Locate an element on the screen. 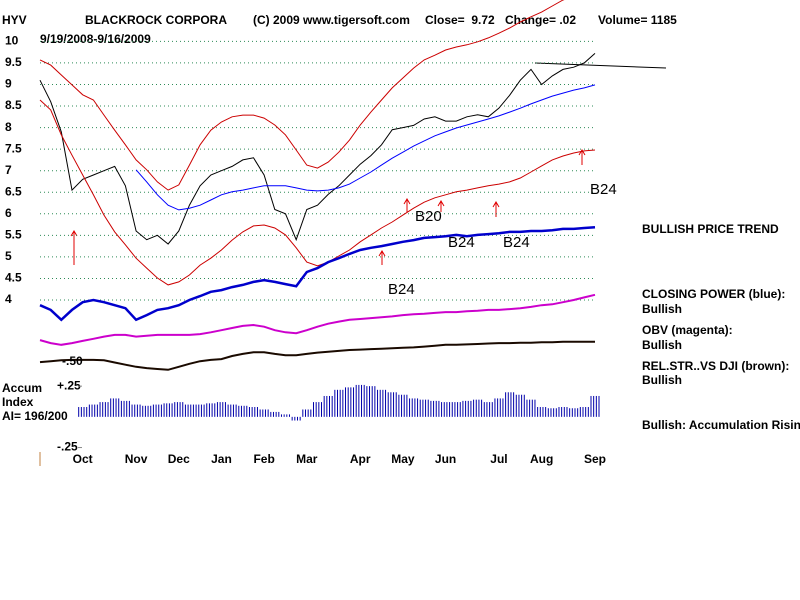 This screenshot has width=800, height=600. volume: Volume= 1185 is located at coordinates (637, 20).